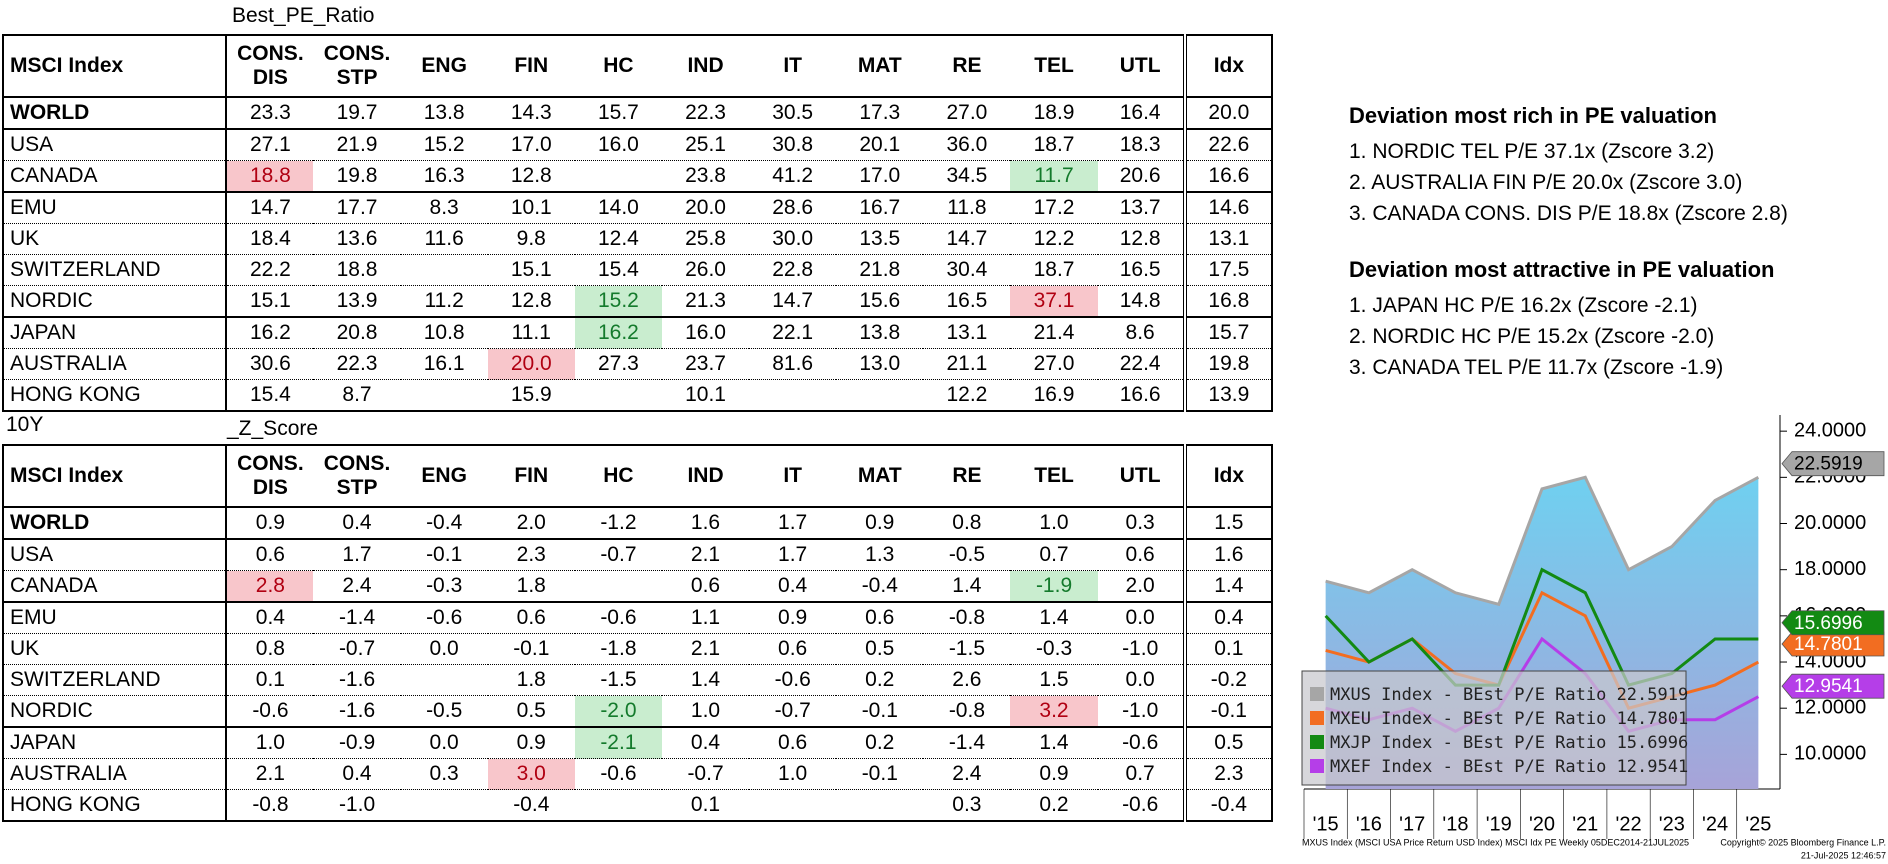  What do you see at coordinates (270, 270) in the screenshot?
I see `cell: 22.2` at bounding box center [270, 270].